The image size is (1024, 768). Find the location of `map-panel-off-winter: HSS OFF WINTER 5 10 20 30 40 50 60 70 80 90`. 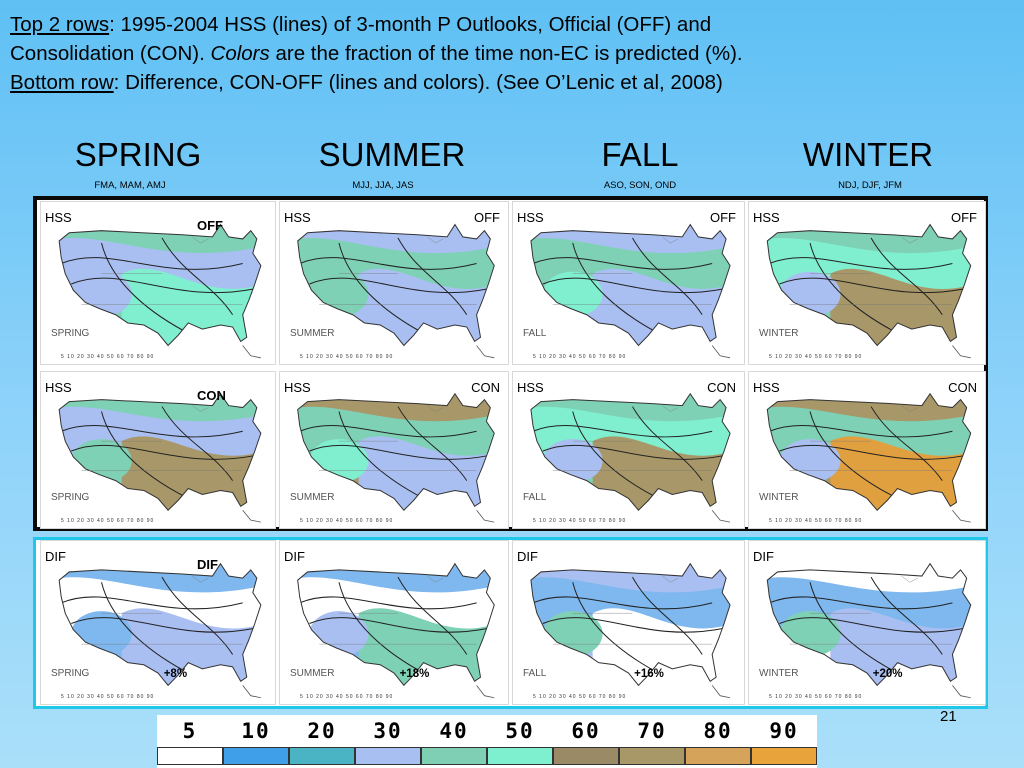

map-panel-off-winter: HSS OFF WINTER 5 10 20 30 40 50 60 70 80 90 is located at coordinates (867, 283).